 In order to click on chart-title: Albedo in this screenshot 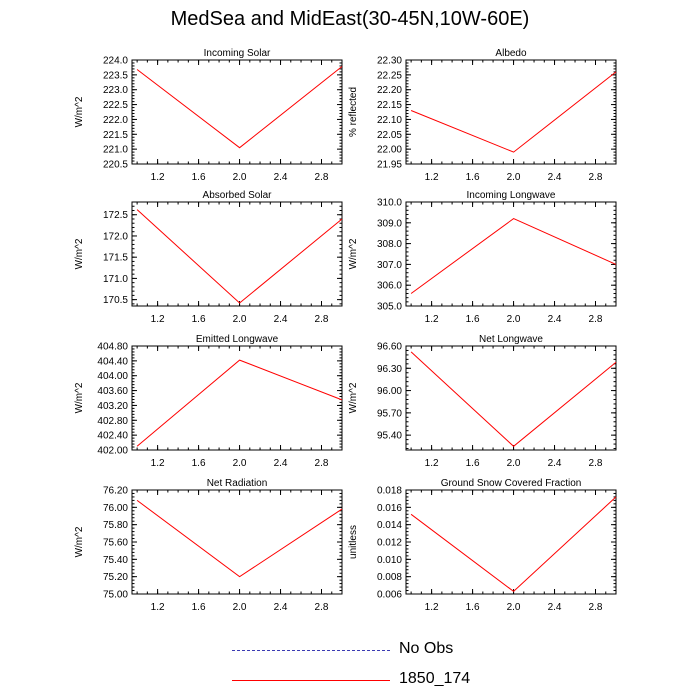, I will do `click(511, 53)`.